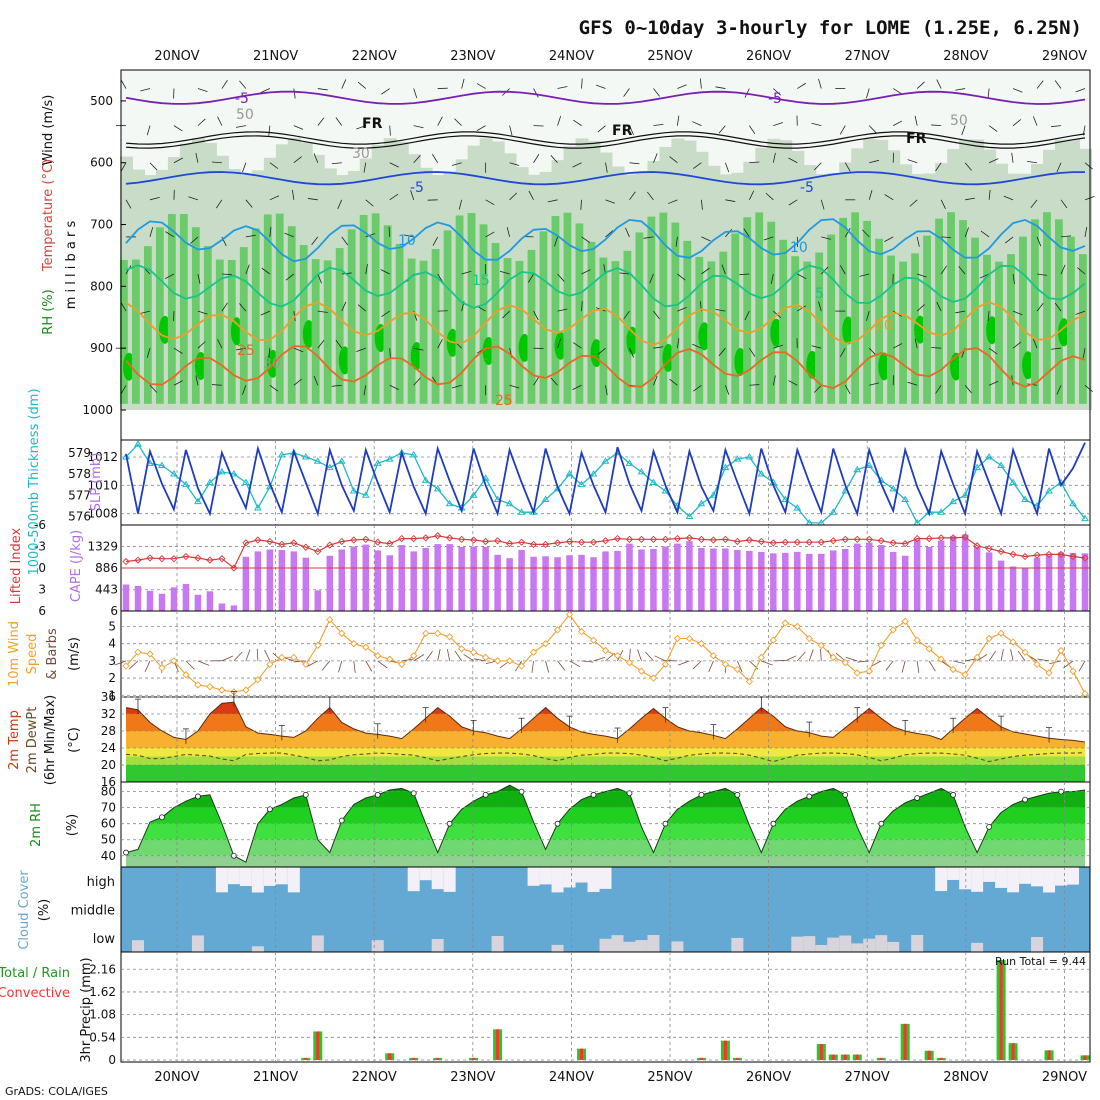  Describe the element at coordinates (622, 131) in the screenshot. I see `contour-label: FR` at that location.